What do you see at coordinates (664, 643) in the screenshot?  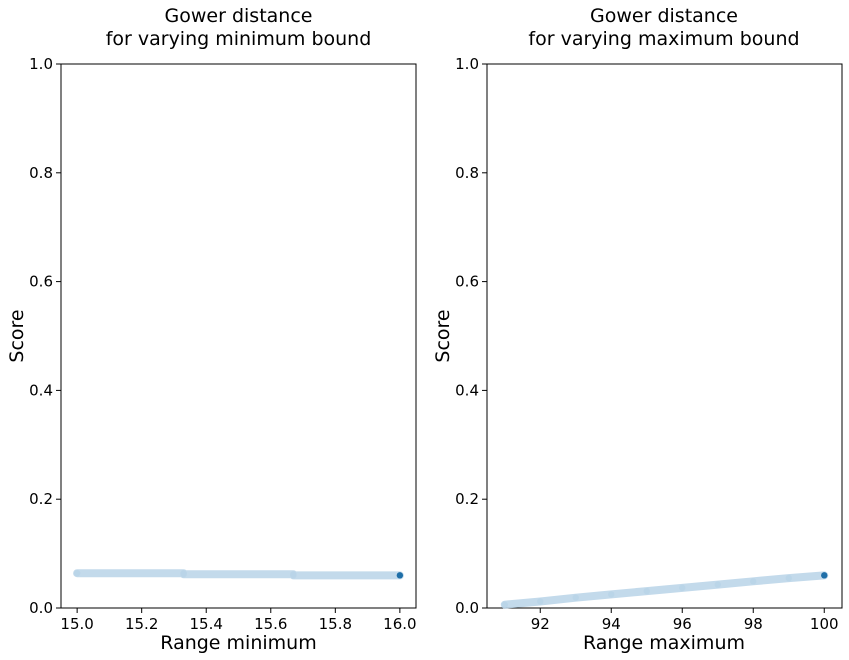 I see `x-axis-label: Range maximum` at bounding box center [664, 643].